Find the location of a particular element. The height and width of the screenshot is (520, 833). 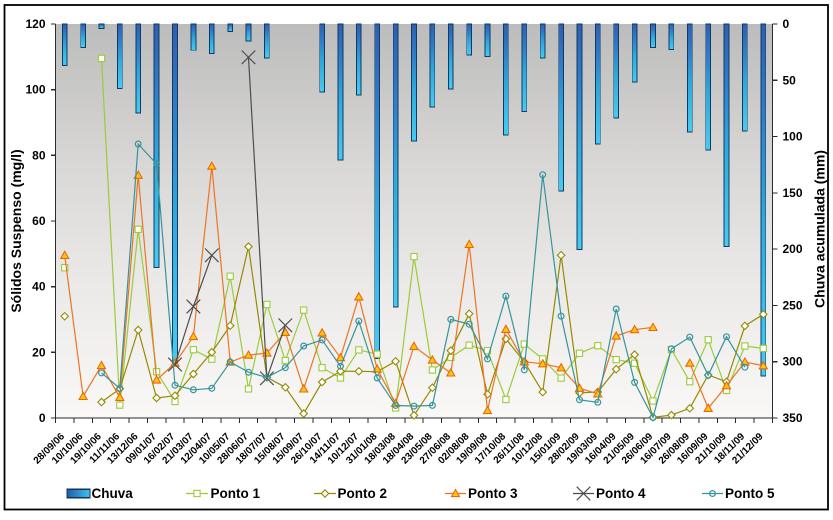

svg-text: Ponto 1 is located at coordinates (236, 493).